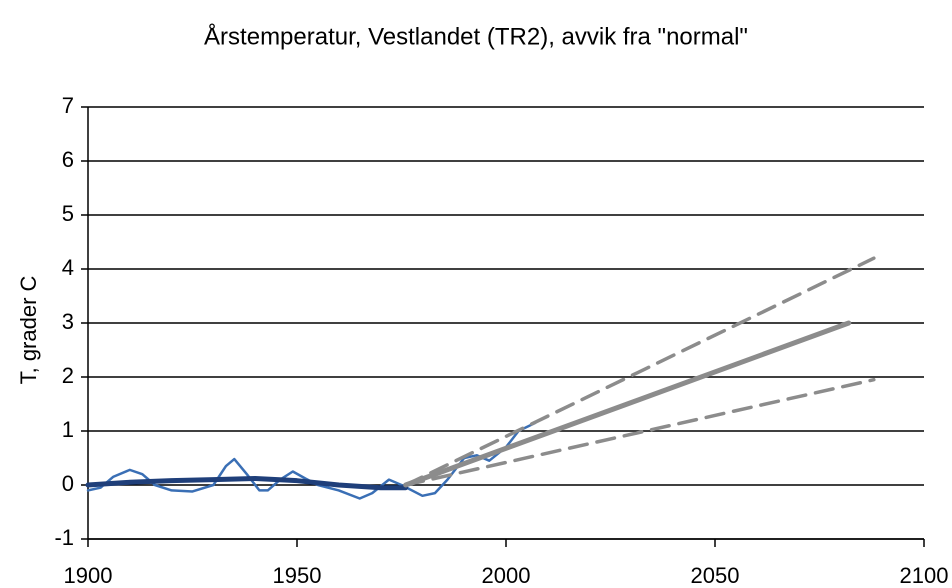 The width and height of the screenshot is (952, 588). Describe the element at coordinates (68, 321) in the screenshot. I see `y-tick-label: 3` at that location.